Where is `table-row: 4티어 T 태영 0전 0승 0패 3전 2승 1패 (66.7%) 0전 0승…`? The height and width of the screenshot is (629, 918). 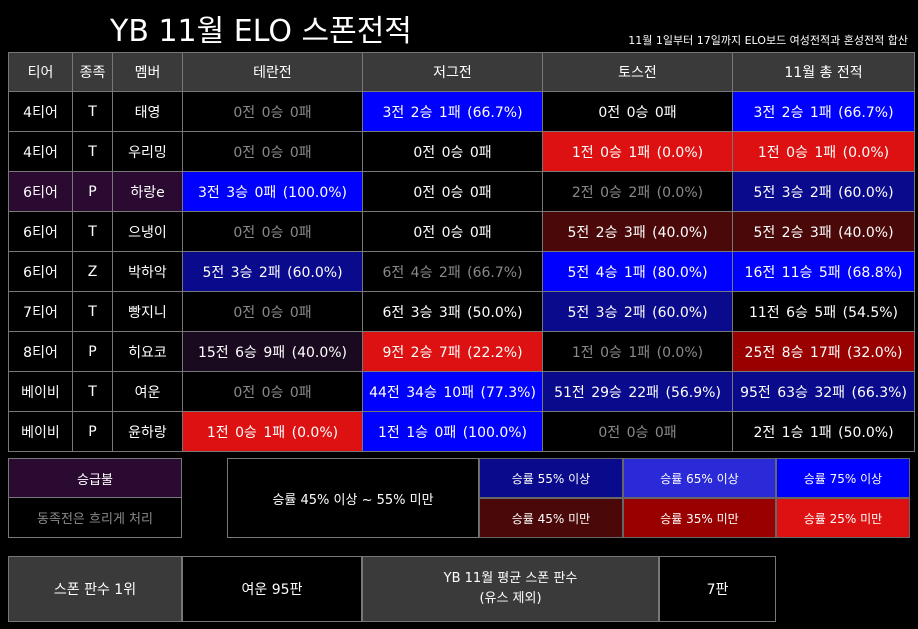 table-row: 4티어 T 태영 0전 0승 0패 3전 2승 1패 (66.7%) 0전 0승… is located at coordinates (461, 111).